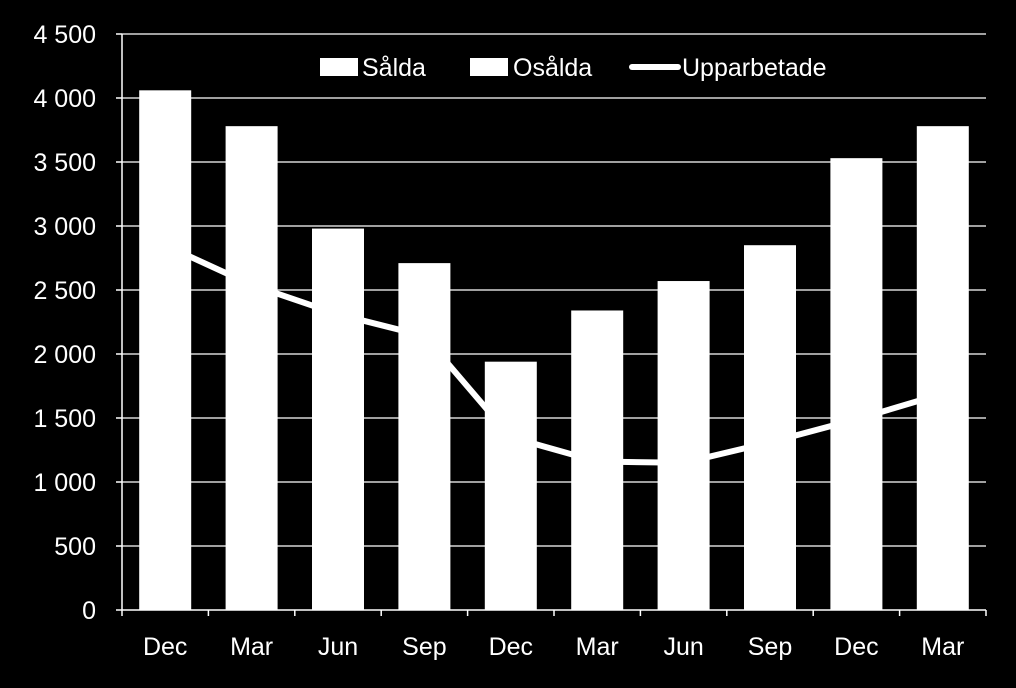 The image size is (1016, 688). Describe the element at coordinates (64, 419) in the screenshot. I see `y-tick-label: 1 500` at that location.